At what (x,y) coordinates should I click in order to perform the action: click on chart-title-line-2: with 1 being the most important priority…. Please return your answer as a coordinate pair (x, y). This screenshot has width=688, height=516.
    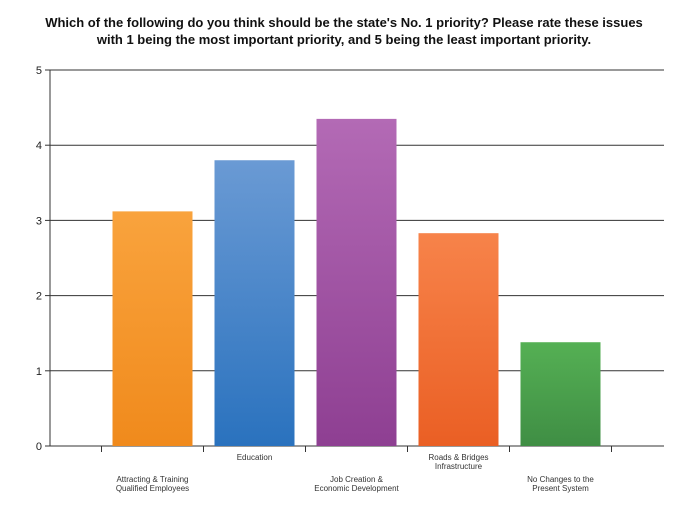
    Looking at the image, I should click on (344, 39).